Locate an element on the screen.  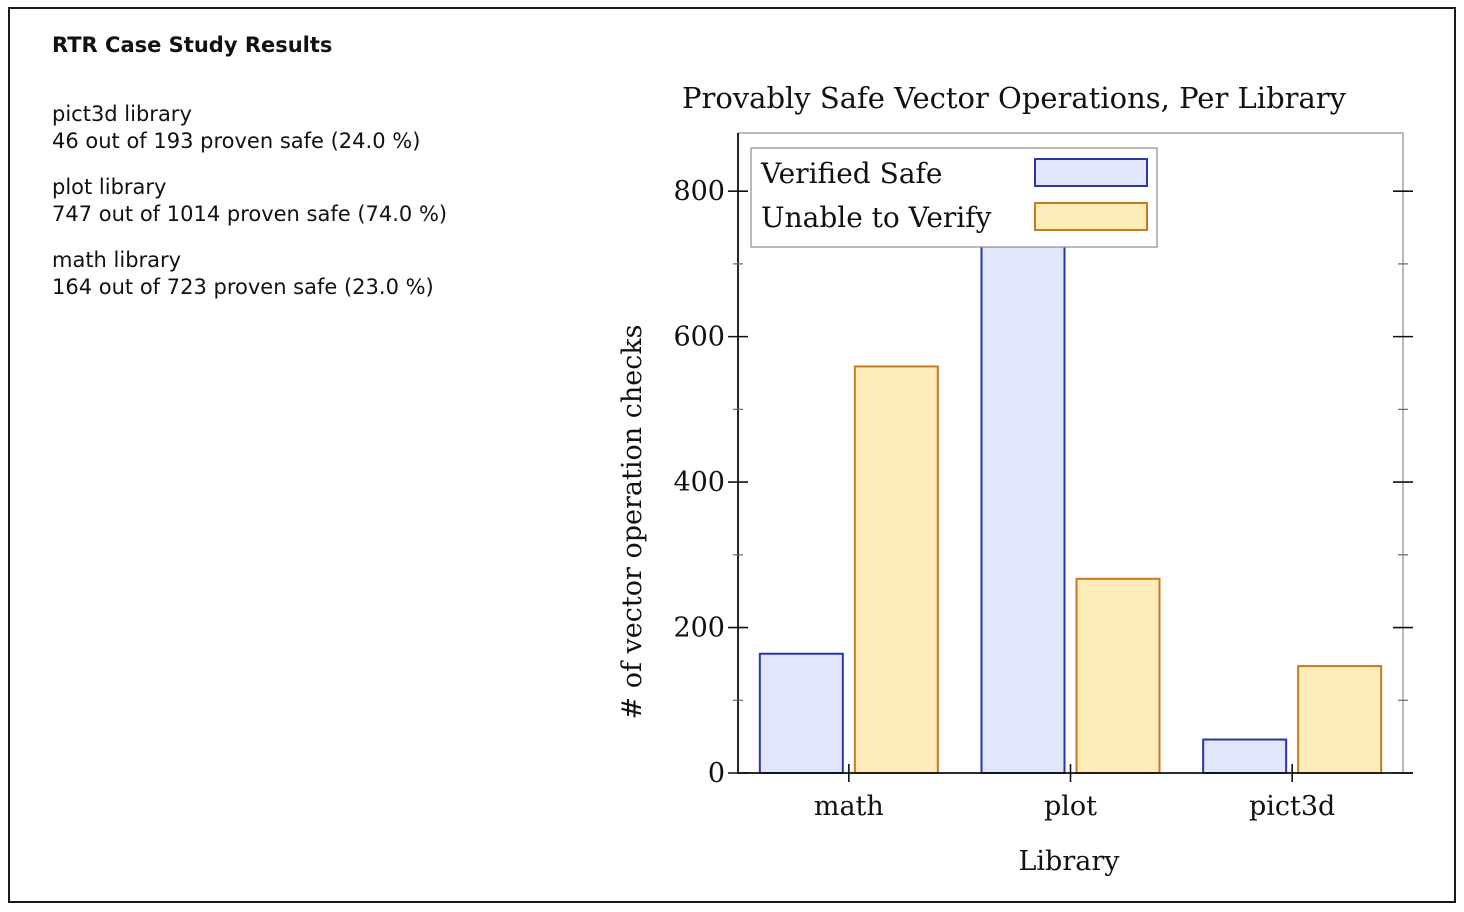
bar-unable-to-verify-plot is located at coordinates (1118, 675).